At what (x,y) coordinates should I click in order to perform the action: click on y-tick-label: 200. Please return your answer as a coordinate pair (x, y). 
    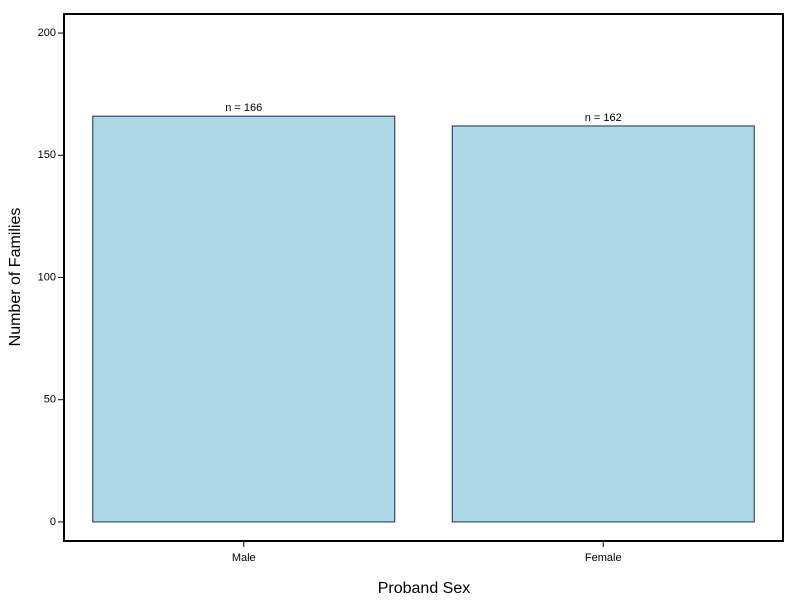
    Looking at the image, I should click on (47, 33).